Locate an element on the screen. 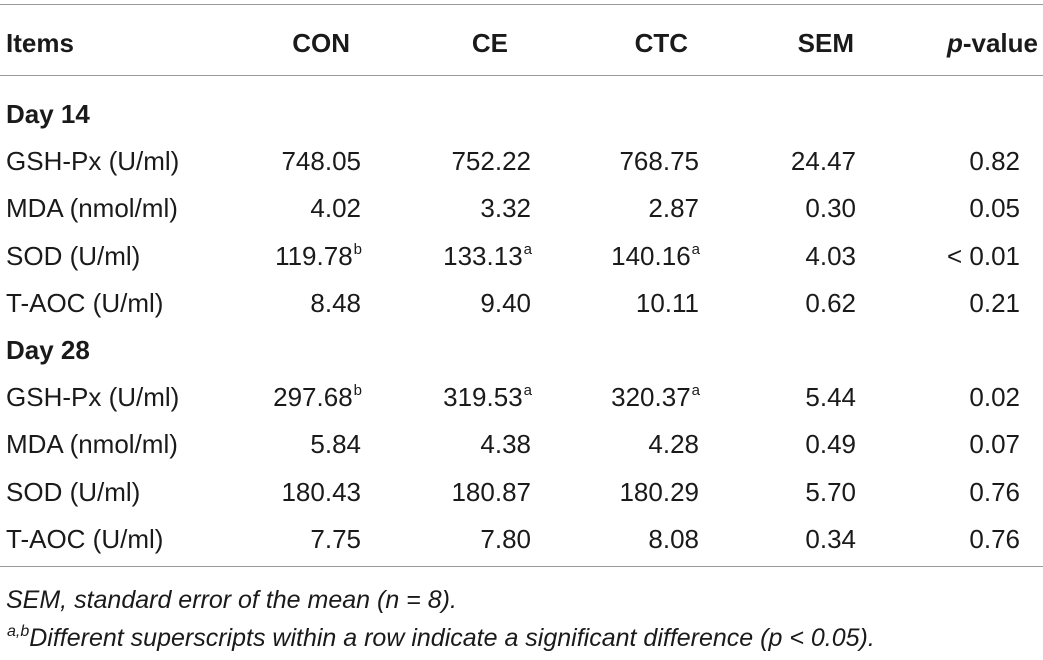 The width and height of the screenshot is (1043, 660). cell-value: 7.80 is located at coordinates (505, 538).